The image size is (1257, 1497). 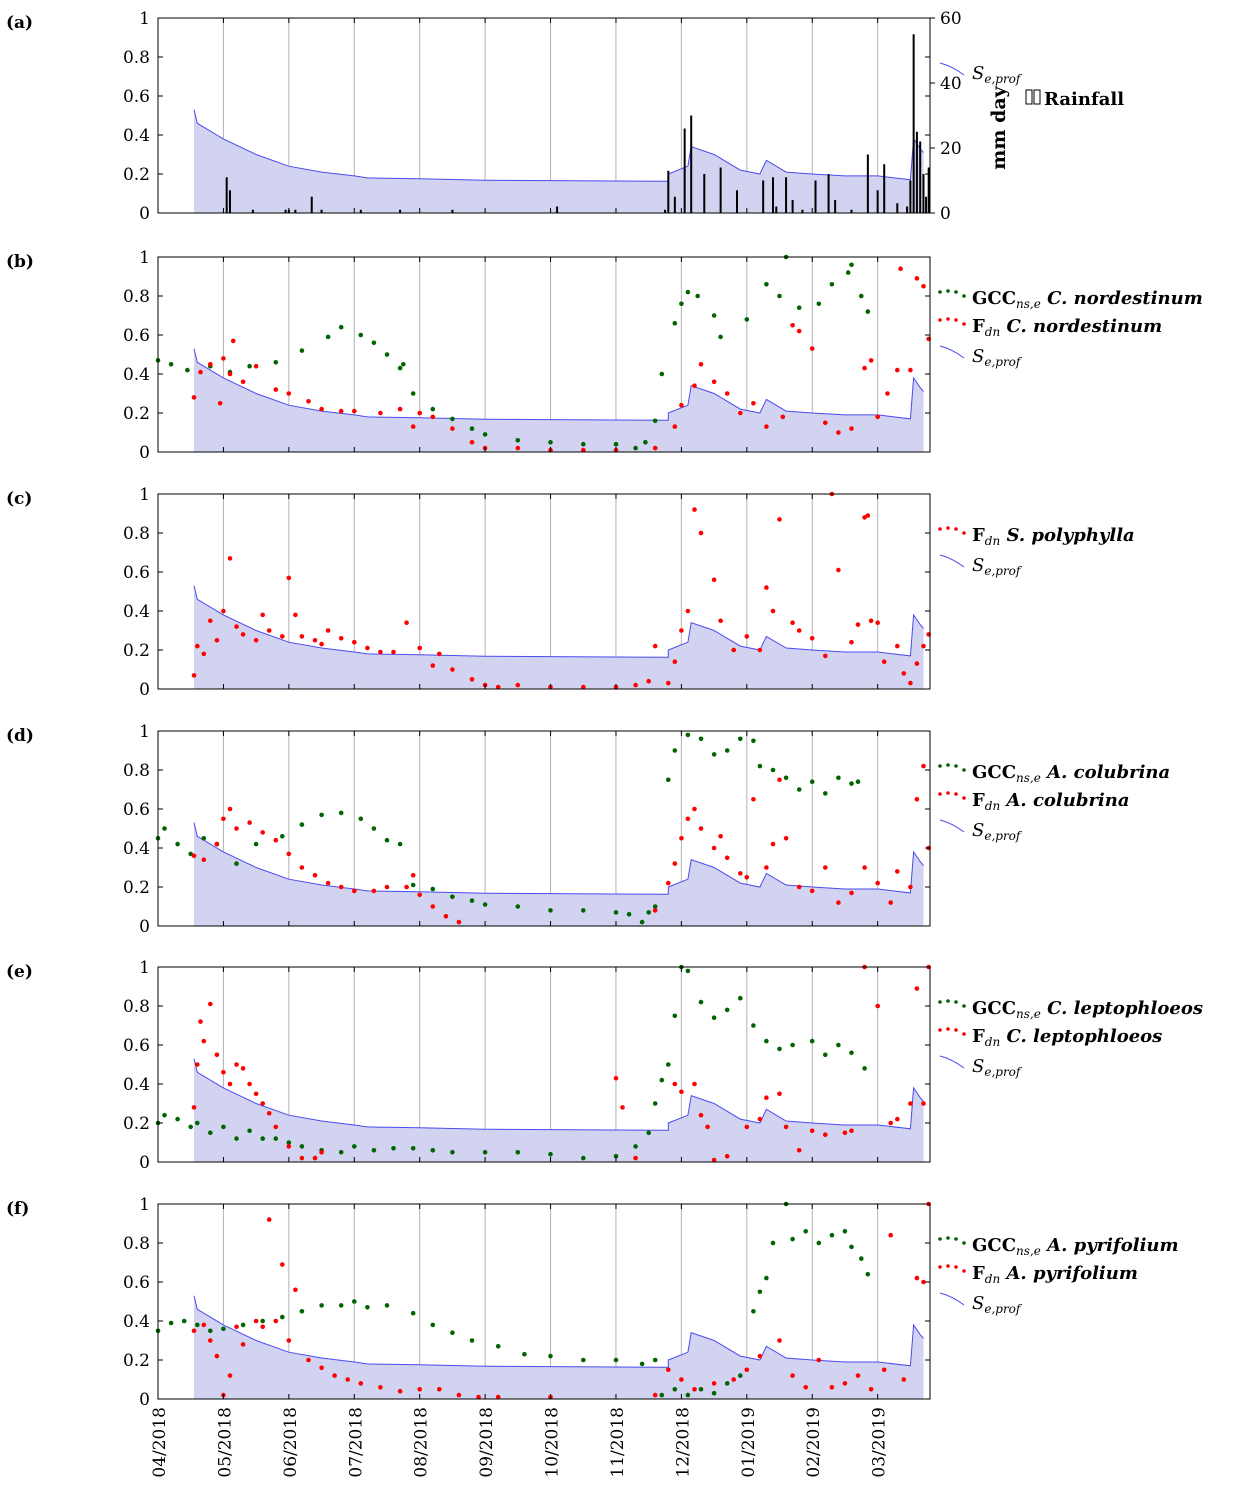 I want to click on legend-entry-a-0-swatch, so click(x=952, y=69).